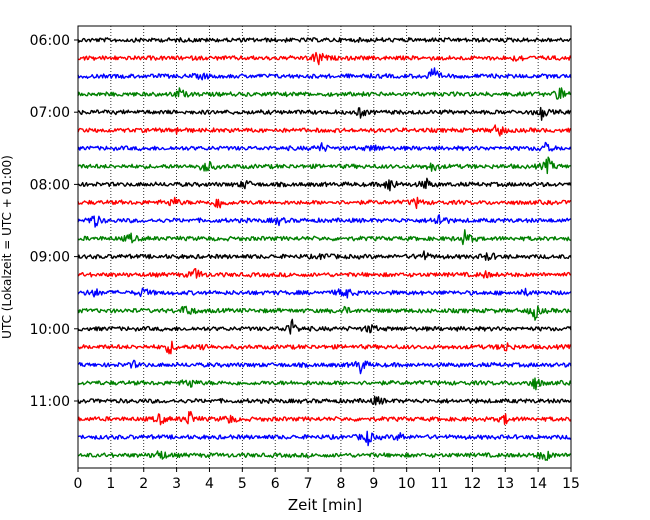 The height and width of the screenshot is (520, 650). What do you see at coordinates (505, 484) in the screenshot?
I see `x-tick-label: 13` at bounding box center [505, 484].